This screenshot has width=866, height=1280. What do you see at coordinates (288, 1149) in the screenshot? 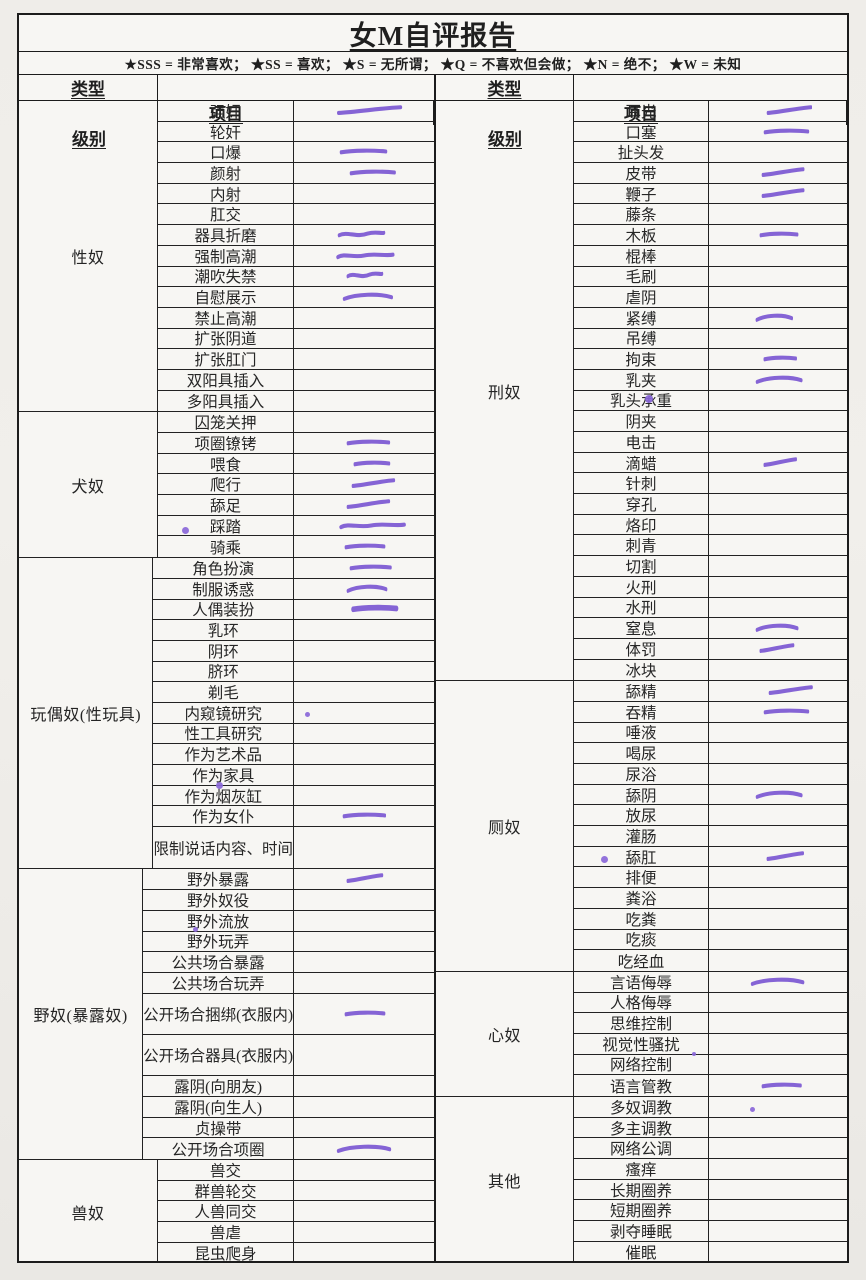
I see `table-row: 公开场合项圈` at bounding box center [288, 1149].